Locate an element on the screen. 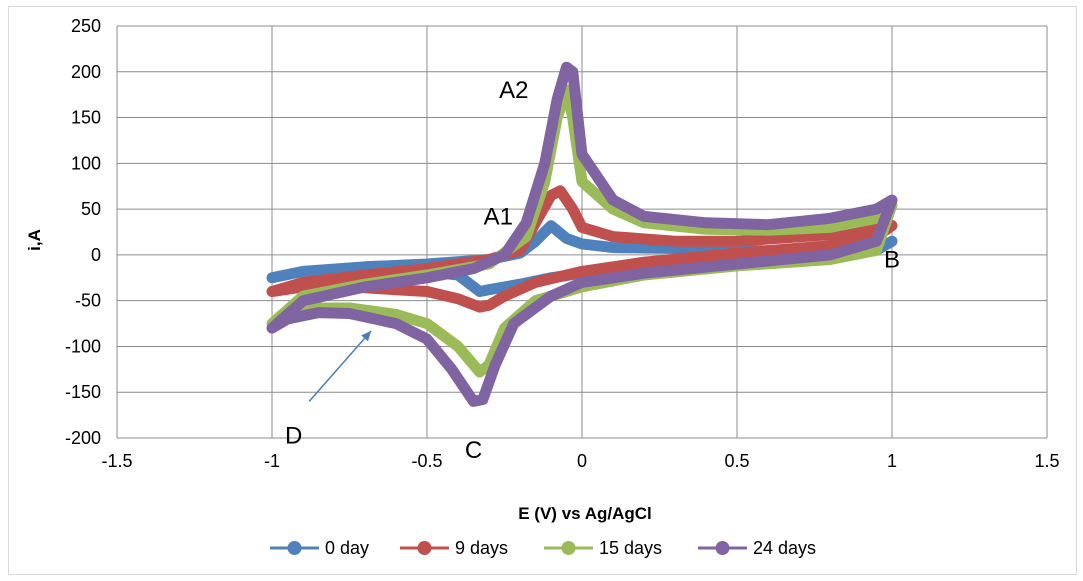  legend-item: 15 days is located at coordinates (603, 548).